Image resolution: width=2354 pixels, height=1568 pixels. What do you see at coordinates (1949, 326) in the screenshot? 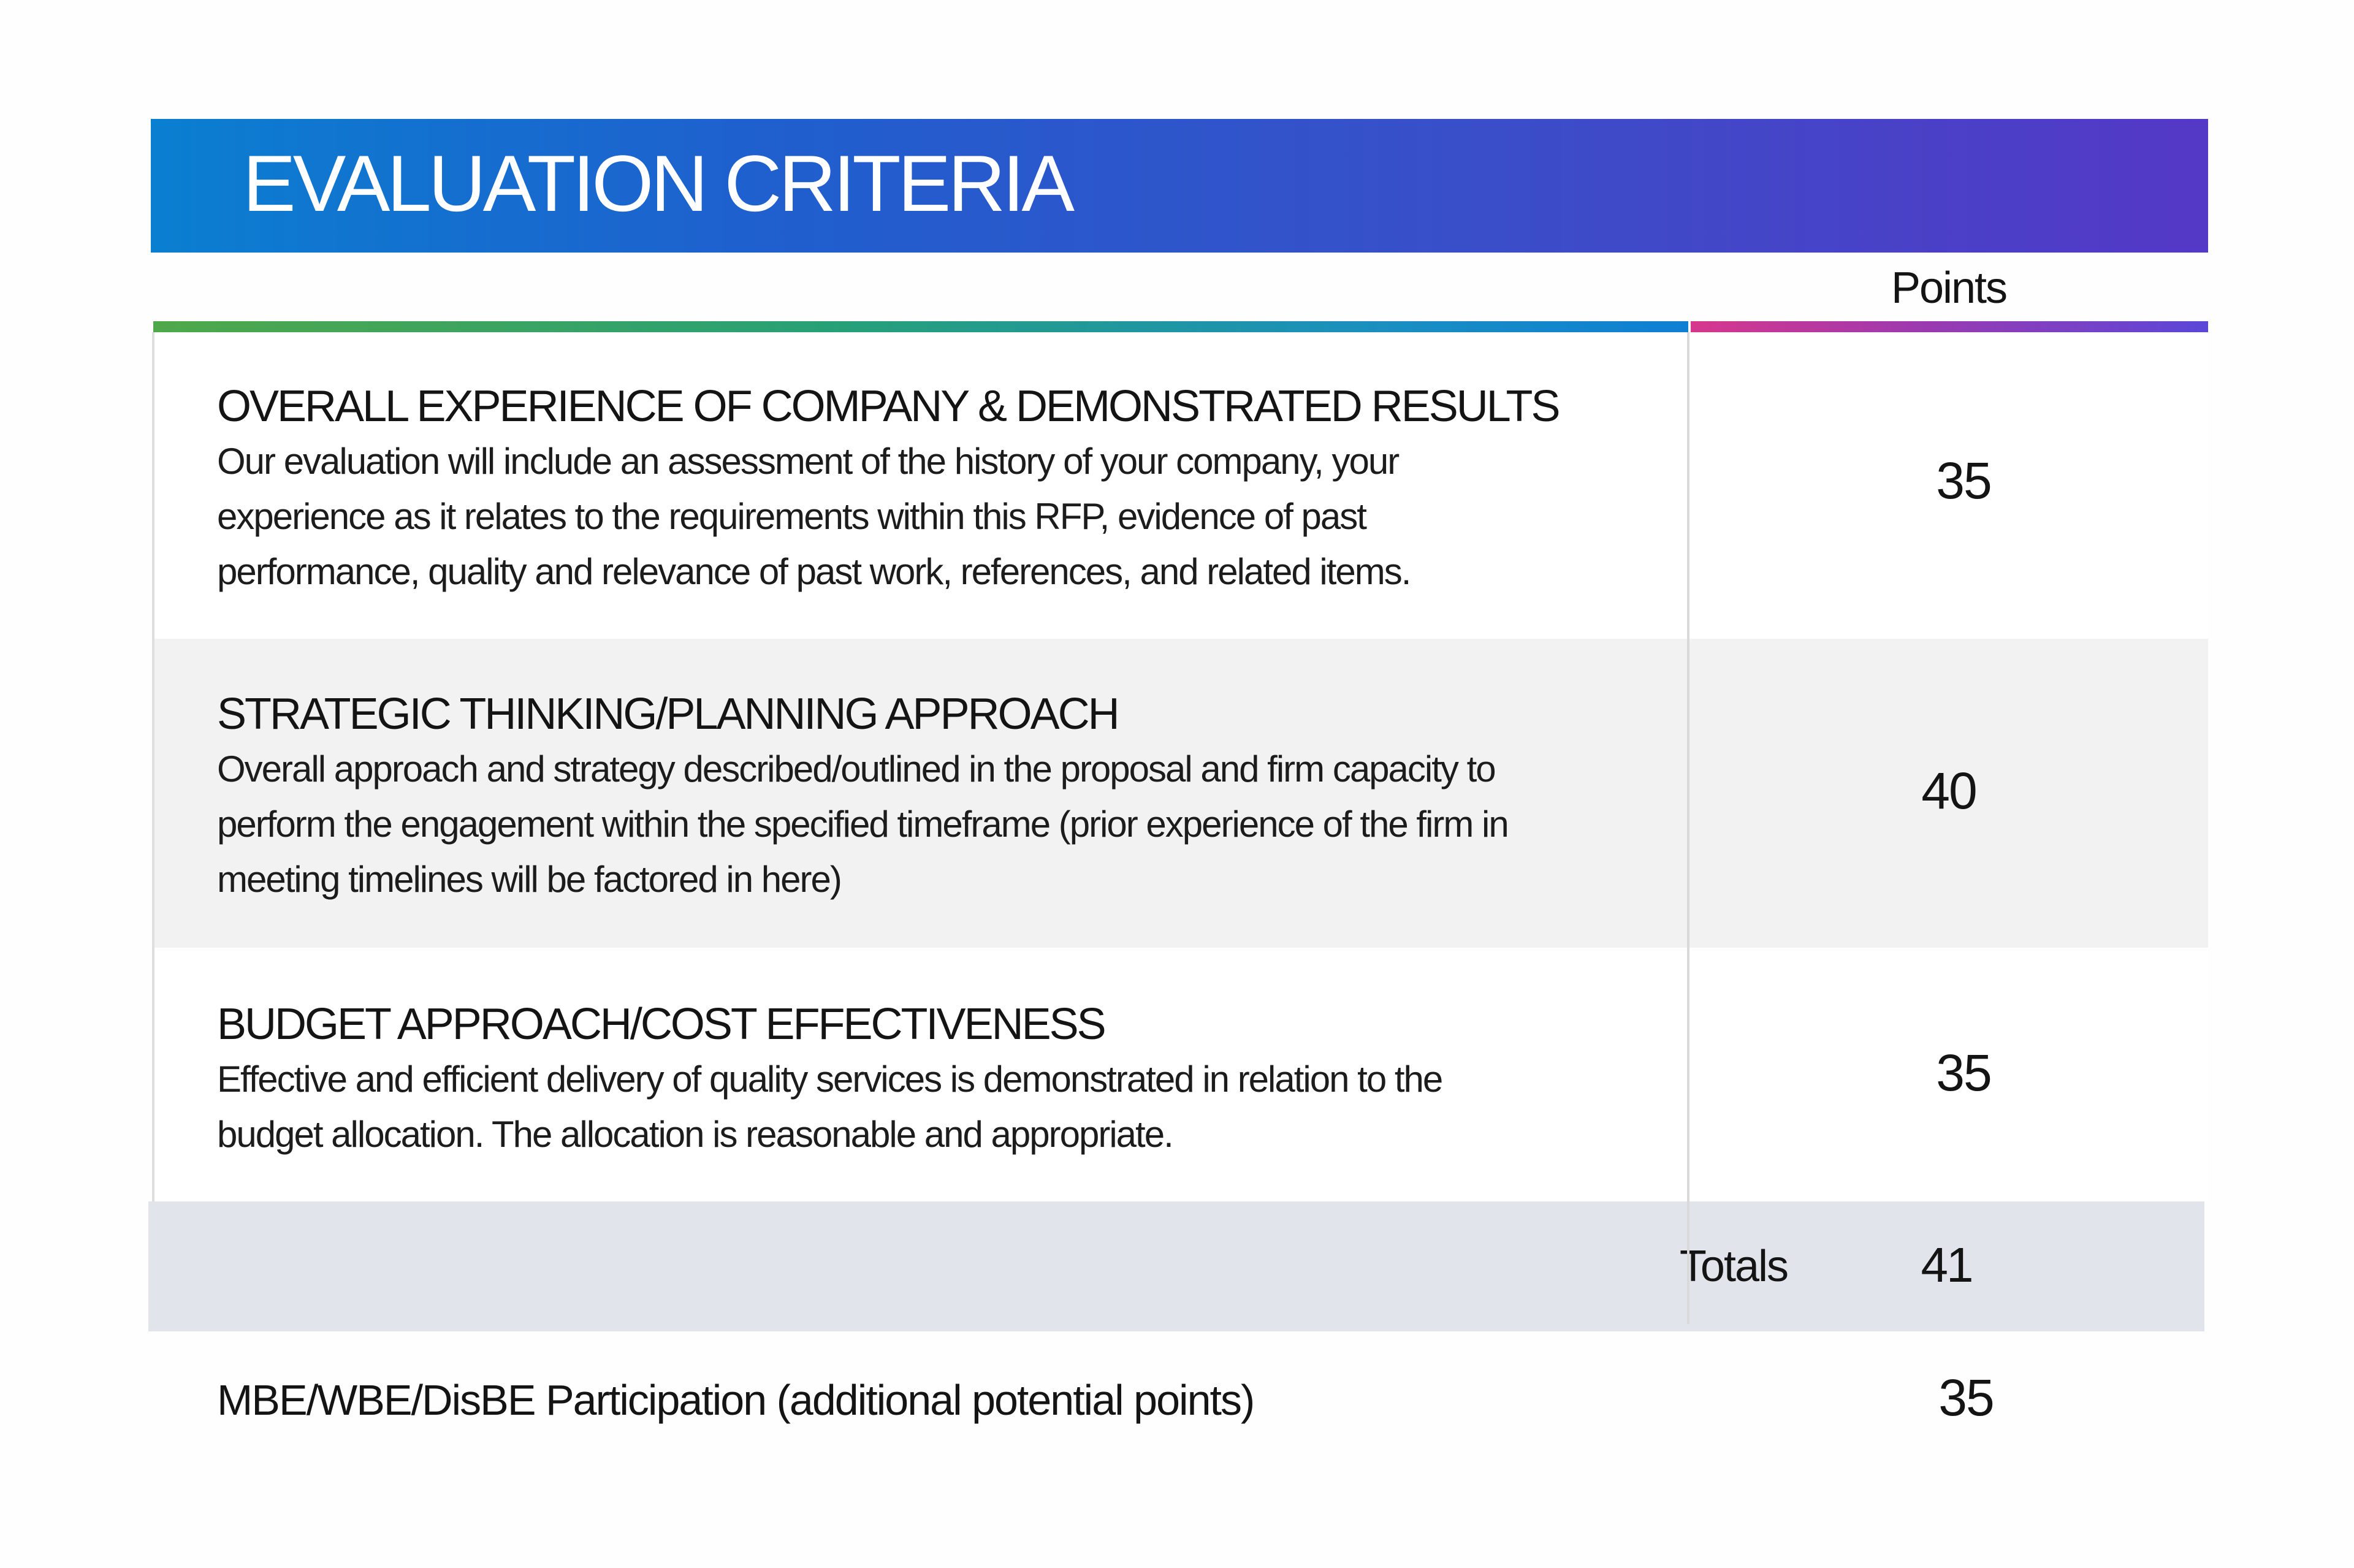
I see `header-rule-points` at bounding box center [1949, 326].